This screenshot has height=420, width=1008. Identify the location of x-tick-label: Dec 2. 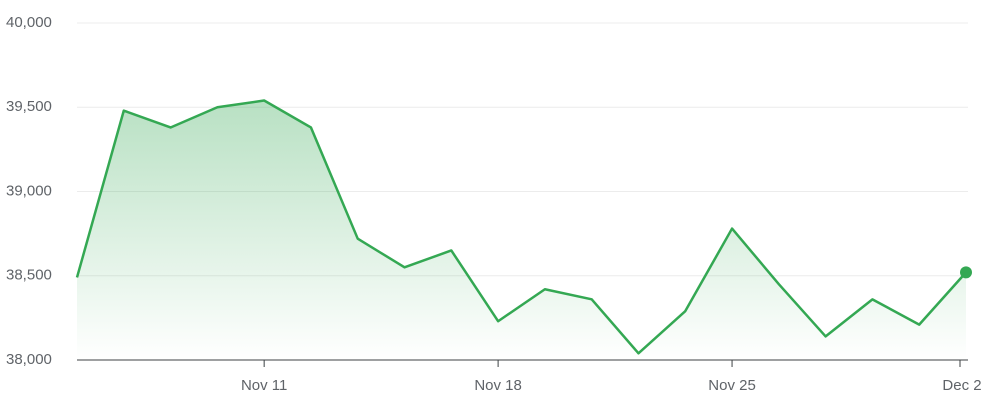
(961, 385).